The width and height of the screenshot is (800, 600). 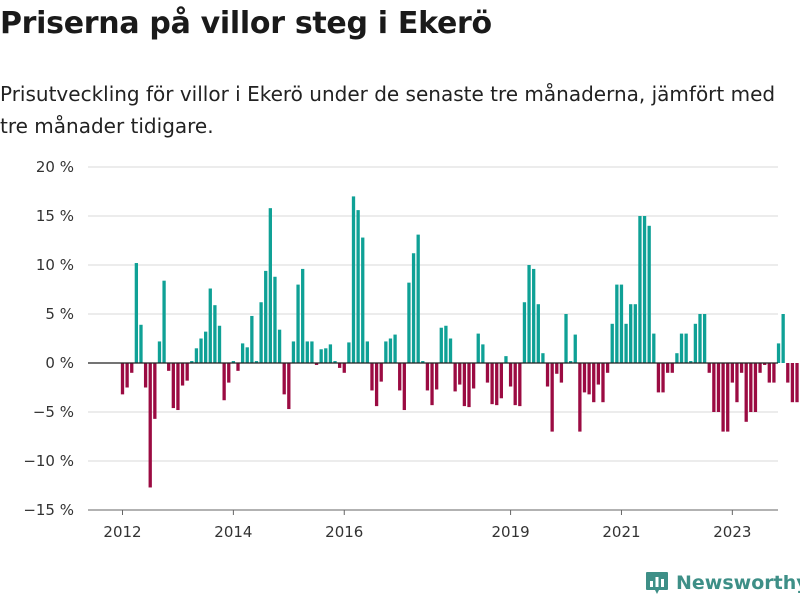 What do you see at coordinates (59, 314) in the screenshot?
I see `y-tick-label: 5 %` at bounding box center [59, 314].